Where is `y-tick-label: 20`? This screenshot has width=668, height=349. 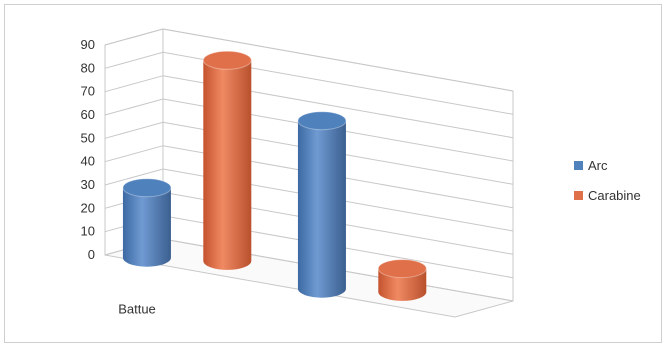
y-tick-label: 20 is located at coordinates (88, 207).